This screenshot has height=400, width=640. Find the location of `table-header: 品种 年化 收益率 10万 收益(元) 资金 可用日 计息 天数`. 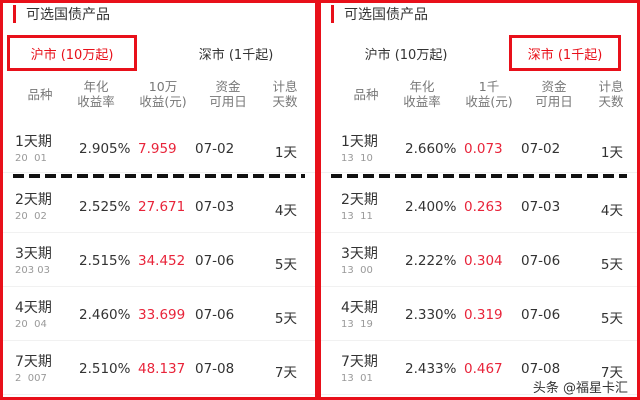

table-header: 品种 年化 收益率 10万 收益(元) 资金 可用日 计息 天数 is located at coordinates (159, 99).